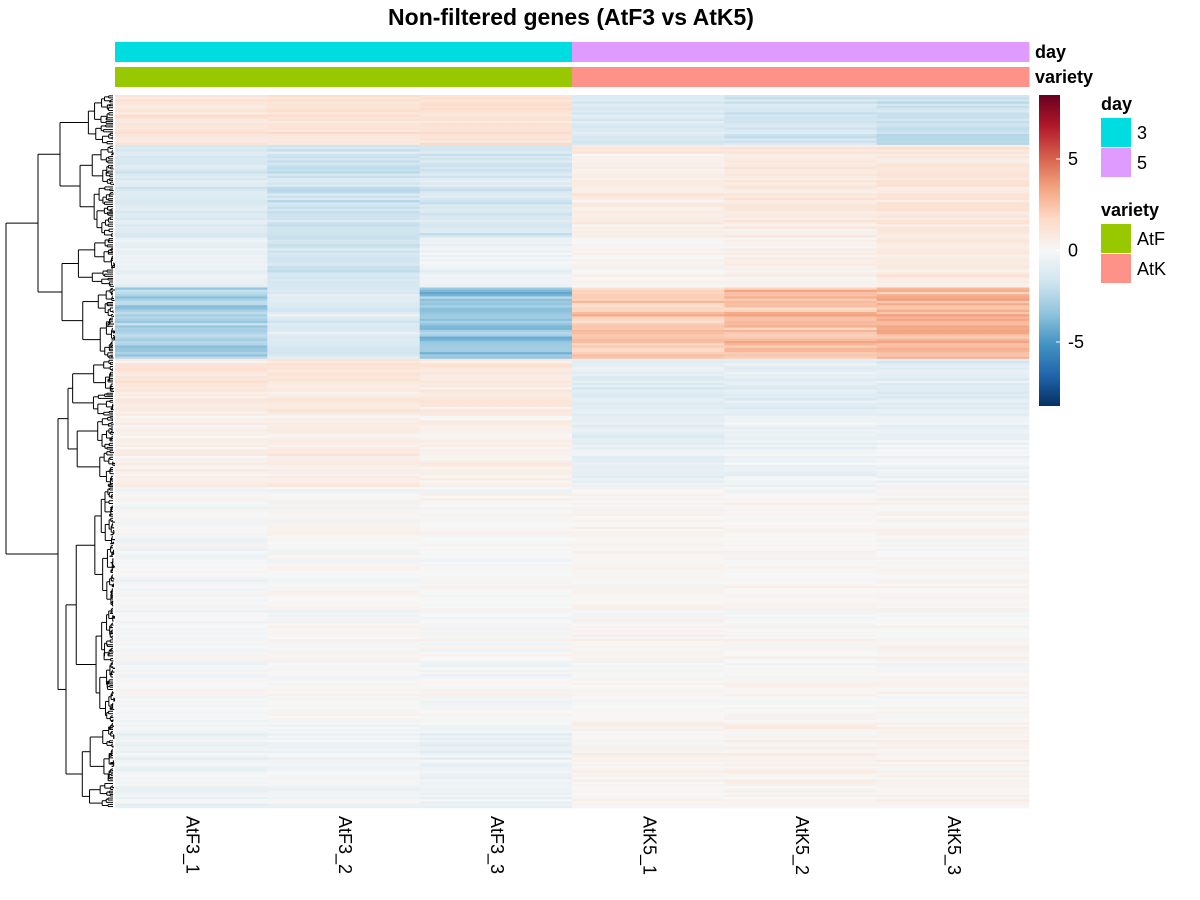 The width and height of the screenshot is (1200, 900). Describe the element at coordinates (191, 845) in the screenshot. I see `column-label: AtF3_1` at that location.